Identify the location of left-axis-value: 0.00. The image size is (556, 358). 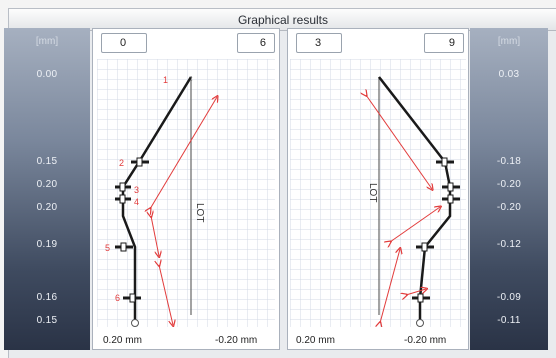
(47, 74).